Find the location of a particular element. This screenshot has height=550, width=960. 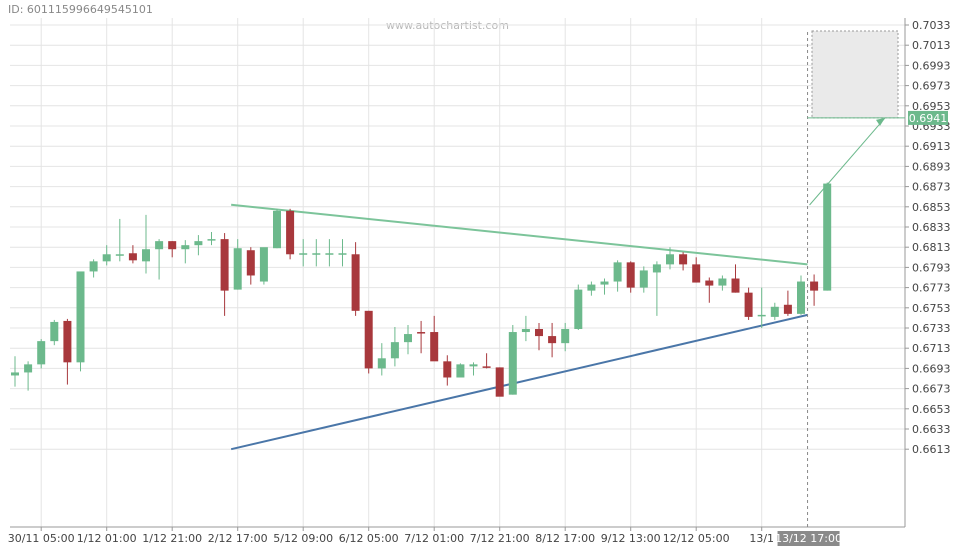

x-tick-label: 1/12 01:00 is located at coordinates (107, 538).